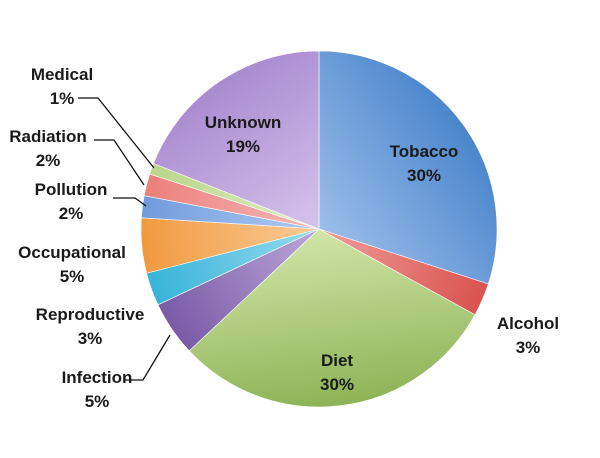  Describe the element at coordinates (90, 314) in the screenshot. I see `slice-label-reproductive: Reproductive` at that location.